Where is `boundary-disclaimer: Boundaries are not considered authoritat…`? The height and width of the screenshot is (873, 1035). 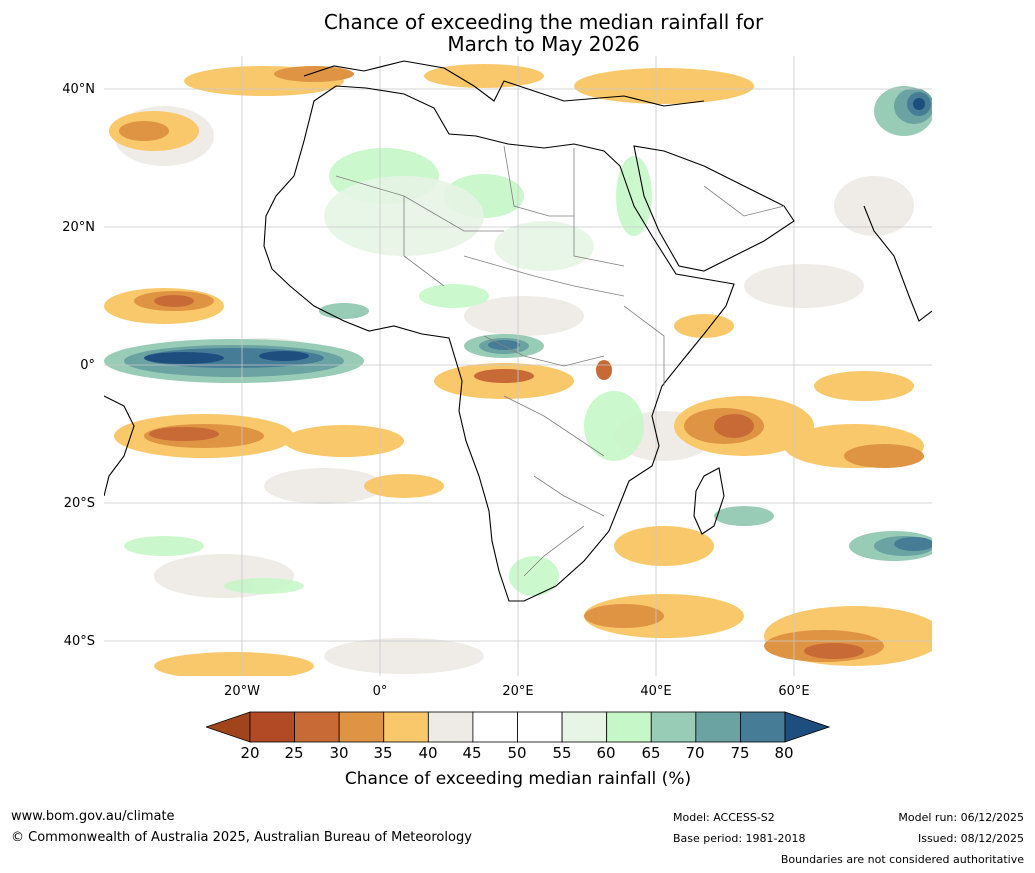
boundary-disclaimer: Boundaries are not considered authoritat… is located at coordinates (902, 859).